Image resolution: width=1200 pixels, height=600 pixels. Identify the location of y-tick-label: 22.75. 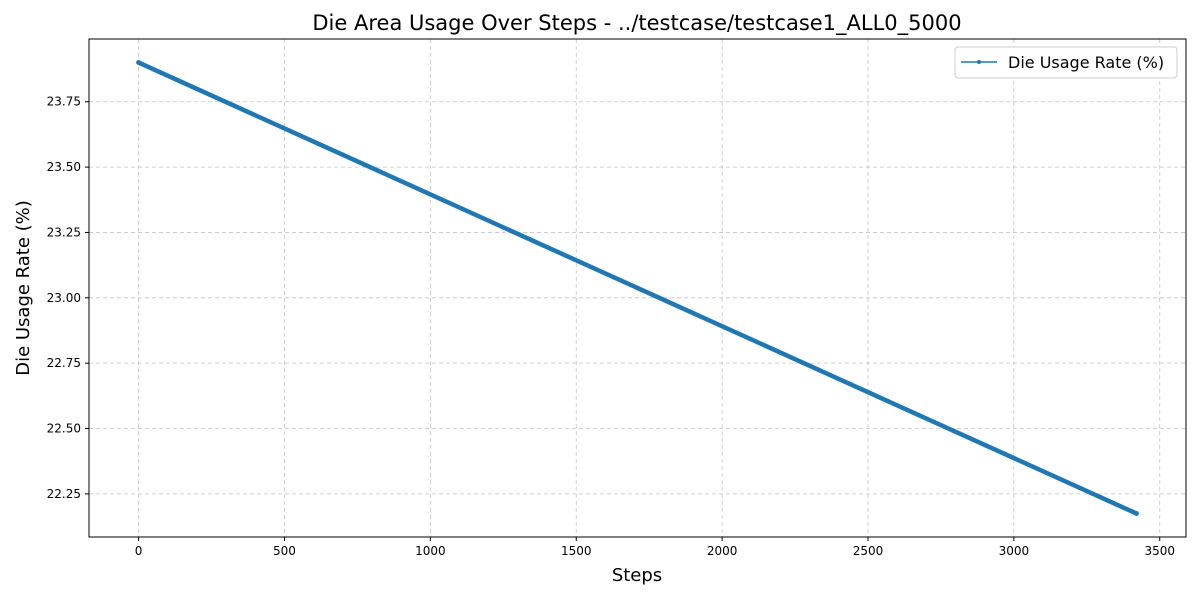
(64, 363).